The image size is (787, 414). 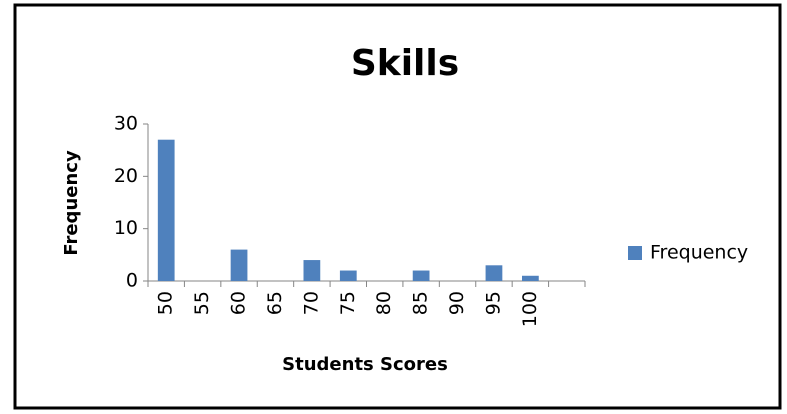 I want to click on y-tick-label: 20, so click(x=126, y=176).